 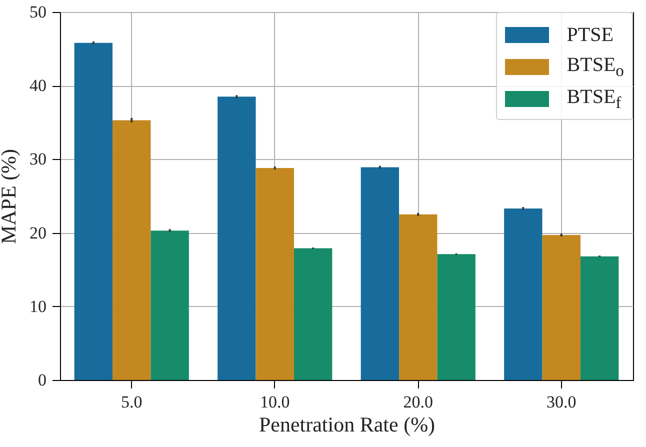 What do you see at coordinates (10, 196) in the screenshot?
I see `y-axis-title: MAPE (%)` at bounding box center [10, 196].